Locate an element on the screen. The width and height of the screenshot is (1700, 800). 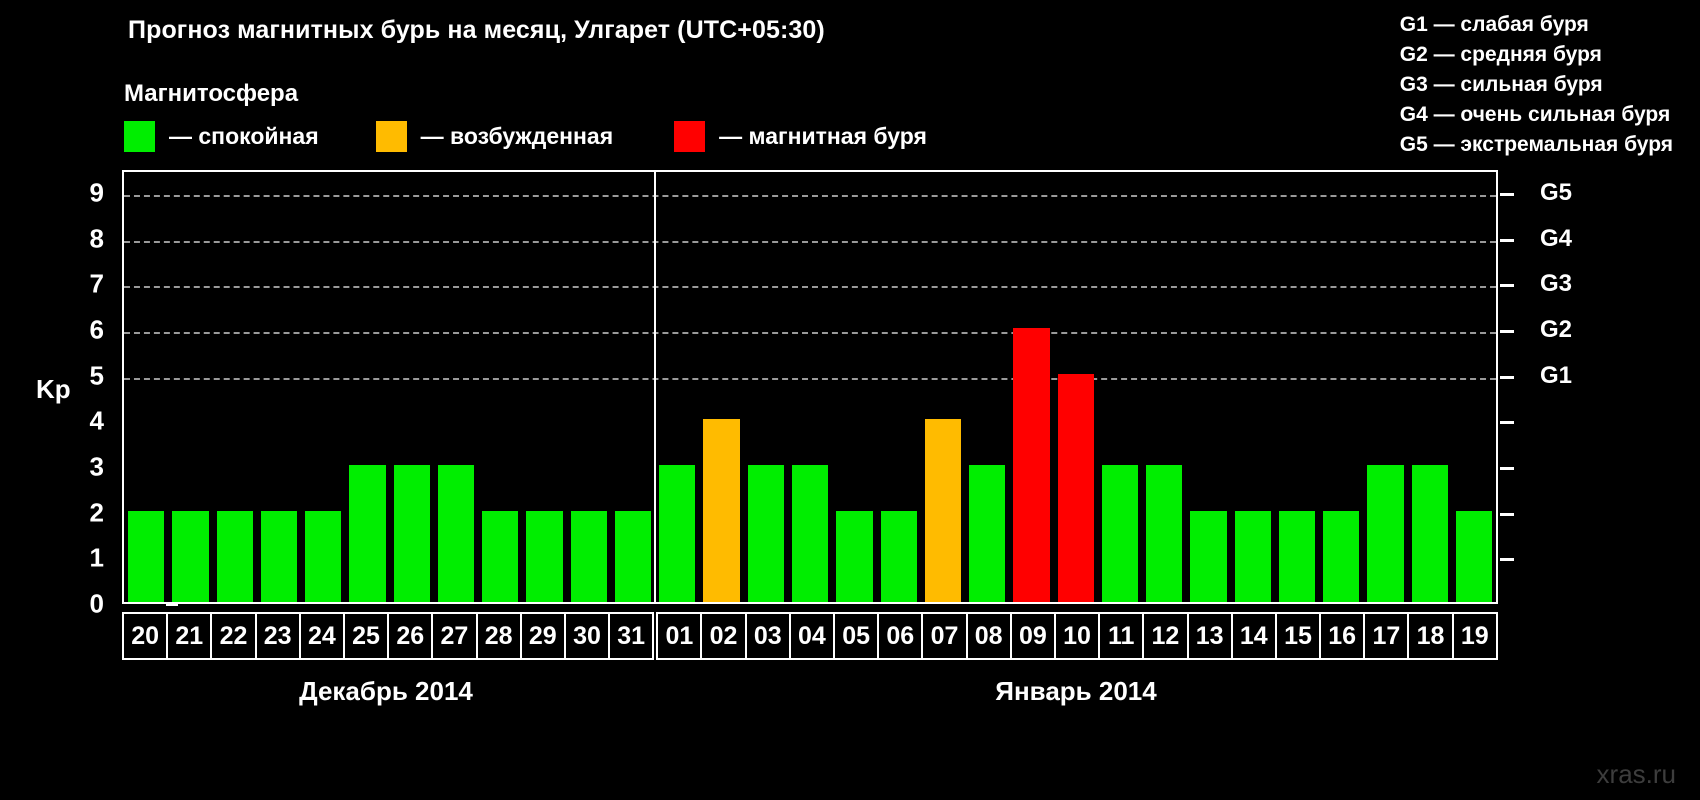
magnetosphere-legend-label: — возбужденная is located at coordinates (517, 135).